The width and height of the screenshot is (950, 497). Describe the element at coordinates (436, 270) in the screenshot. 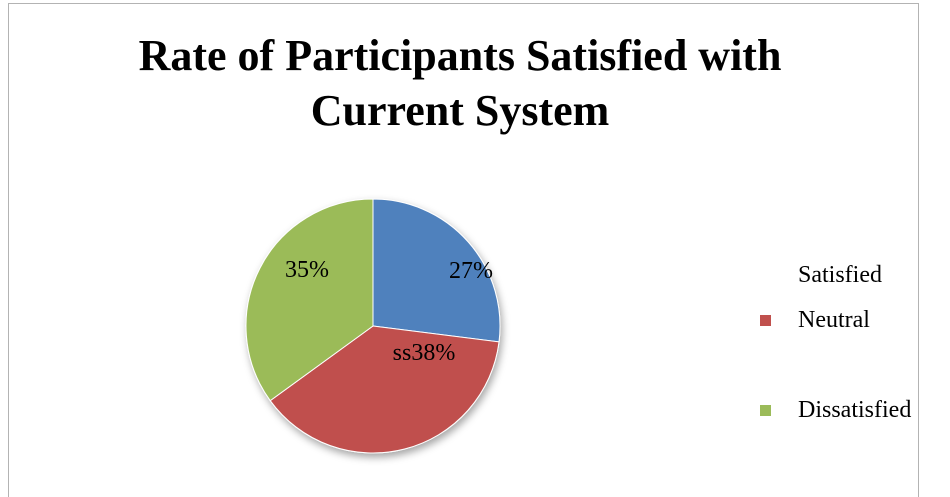

I see `pie-slice-satisfied` at that location.